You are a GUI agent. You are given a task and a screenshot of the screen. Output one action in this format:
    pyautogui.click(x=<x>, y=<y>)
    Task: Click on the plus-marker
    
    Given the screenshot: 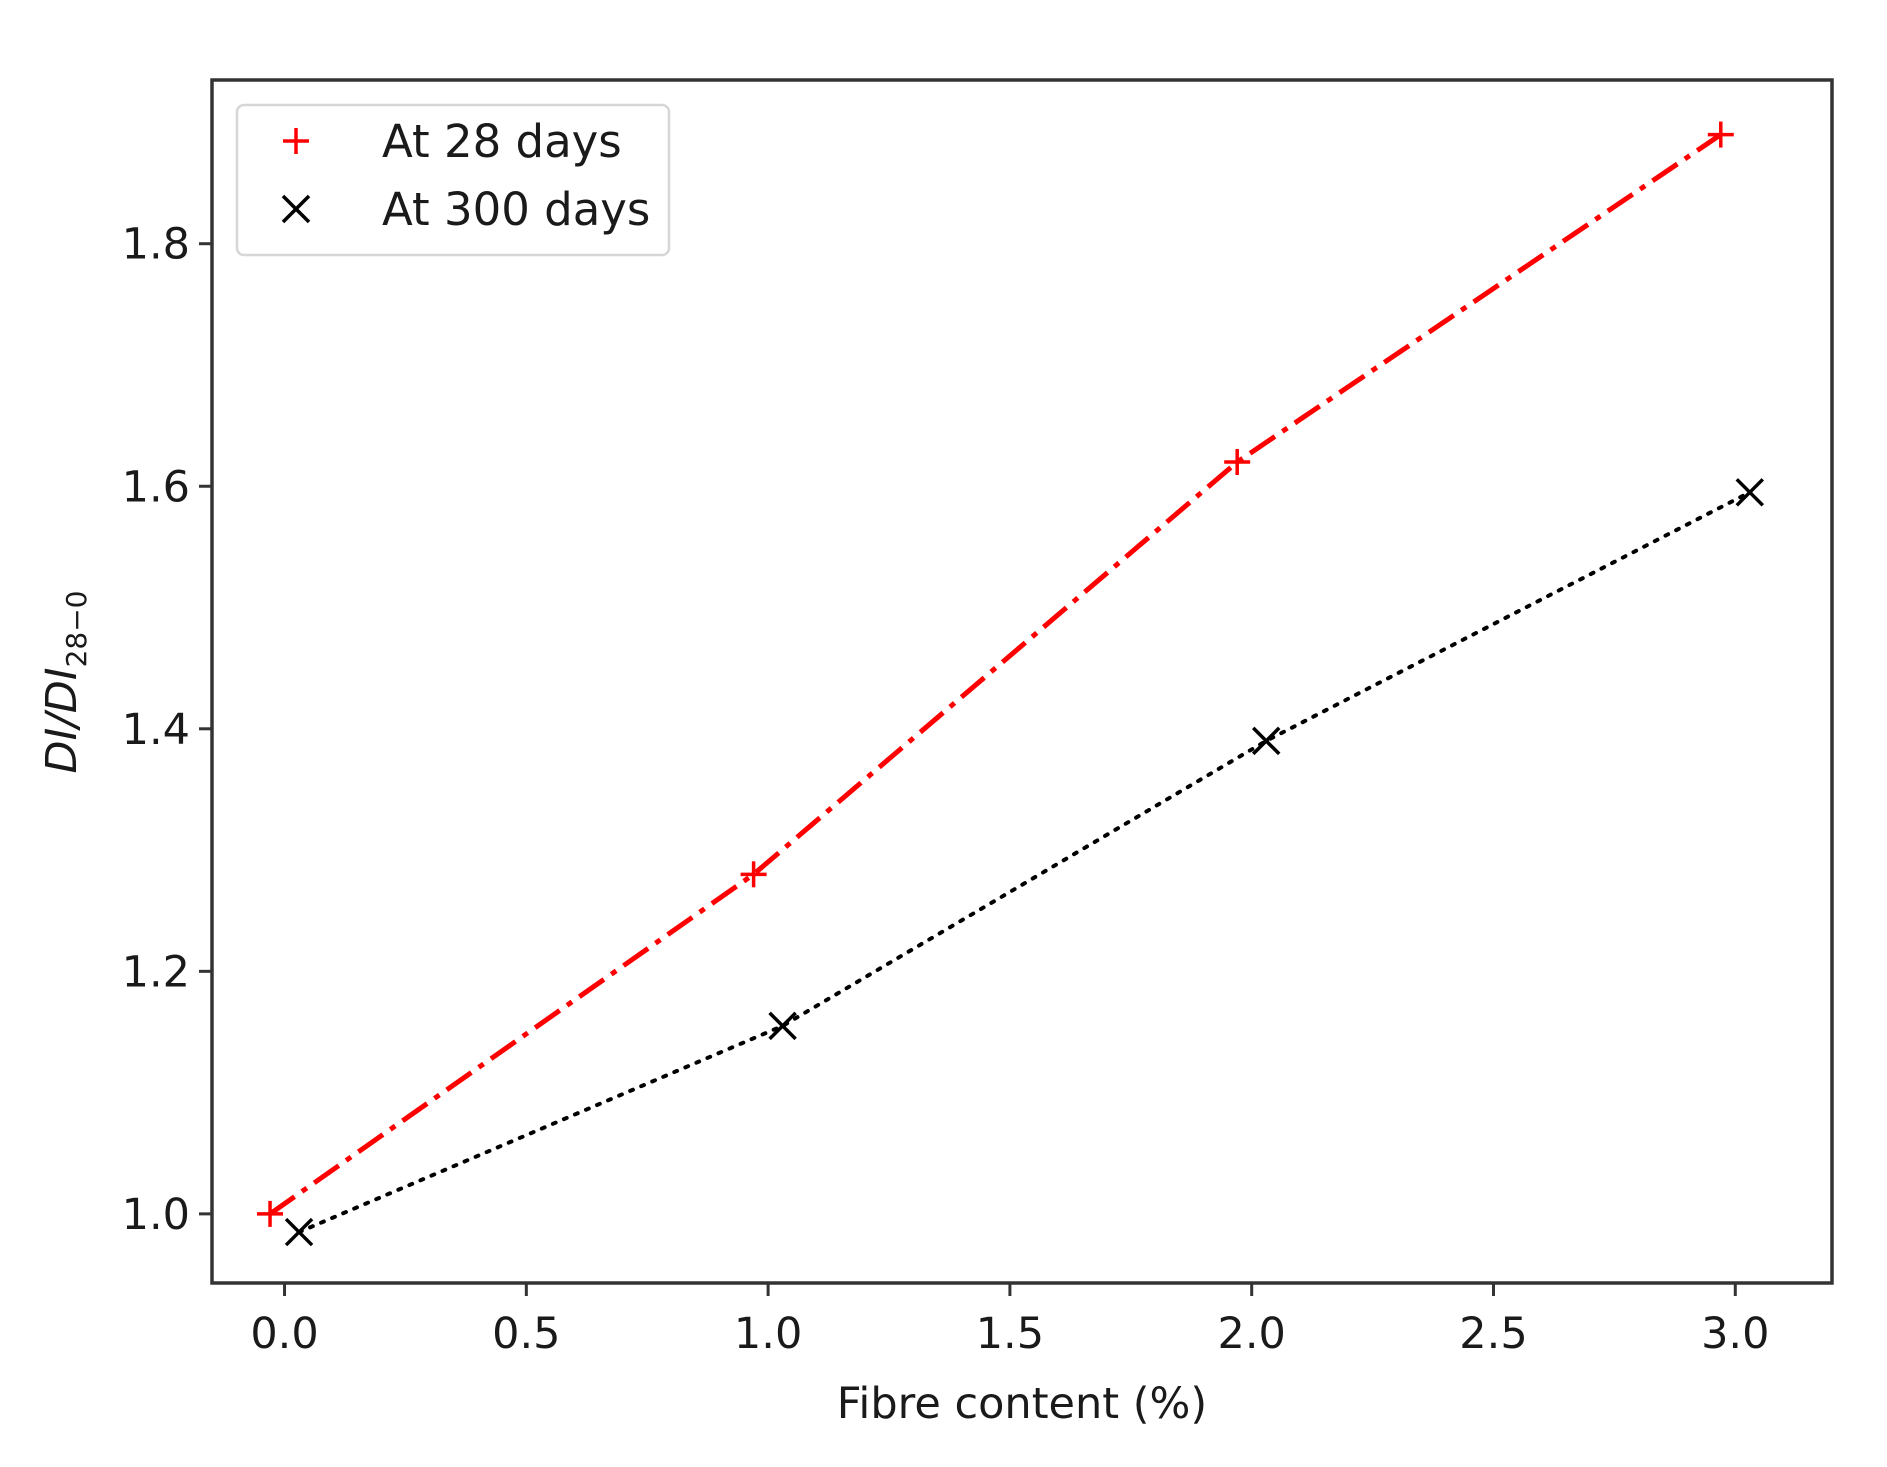 What is the action you would take?
    pyautogui.click(x=296, y=141)
    